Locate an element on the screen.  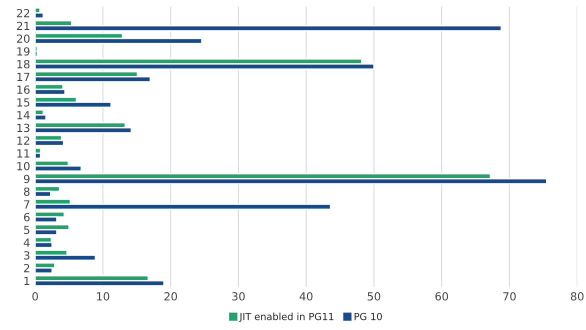
x-tick-label: 70 is located at coordinates (509, 296).